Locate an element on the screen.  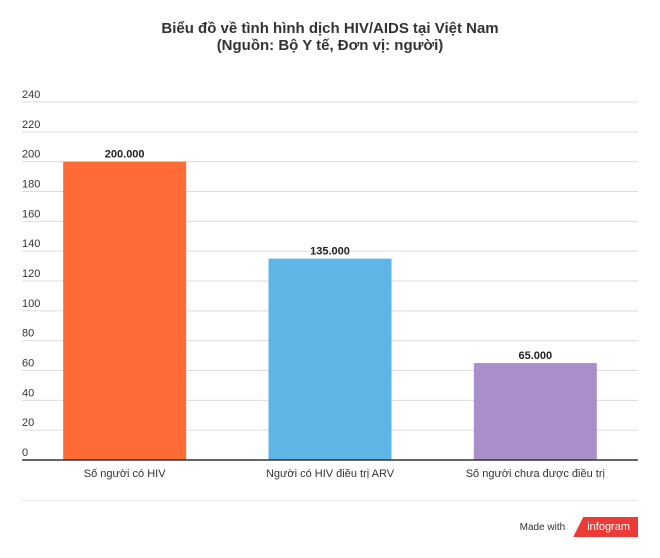
made-with-text: Made with is located at coordinates (542, 527).